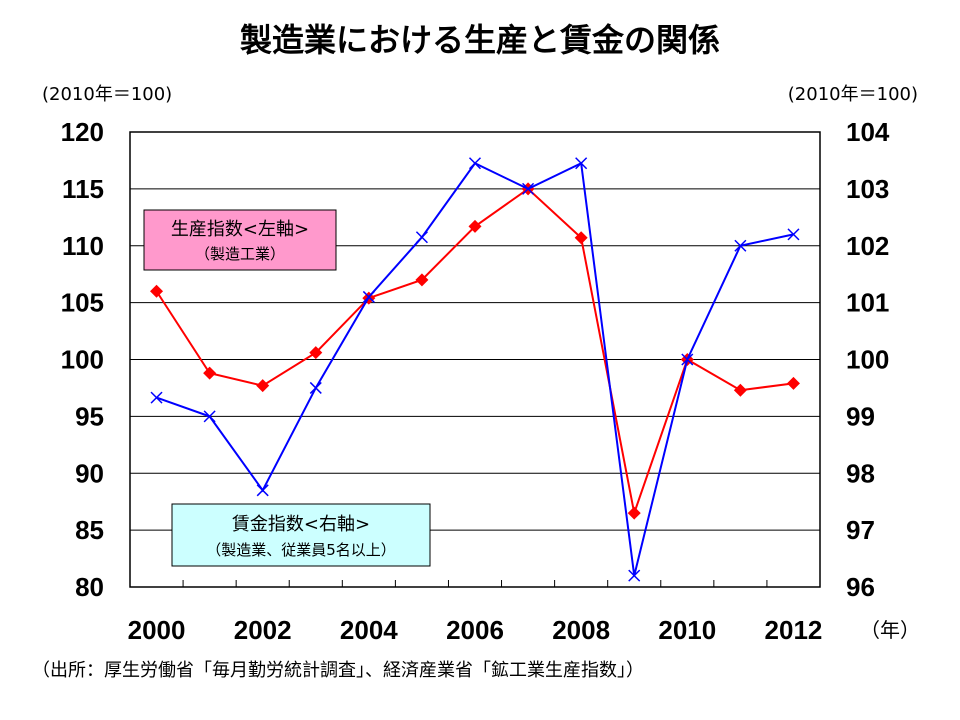  What do you see at coordinates (89, 473) in the screenshot?
I see `left-tick-label: 90` at bounding box center [89, 473].